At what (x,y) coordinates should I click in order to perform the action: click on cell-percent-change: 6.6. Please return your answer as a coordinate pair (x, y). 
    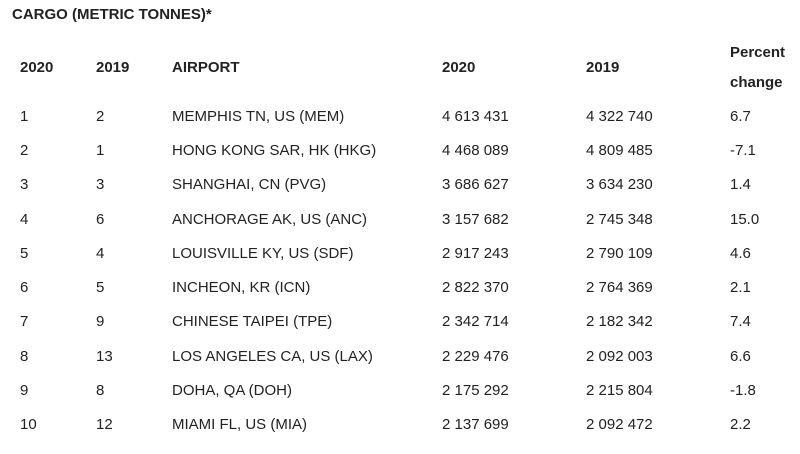
    Looking at the image, I should click on (740, 356).